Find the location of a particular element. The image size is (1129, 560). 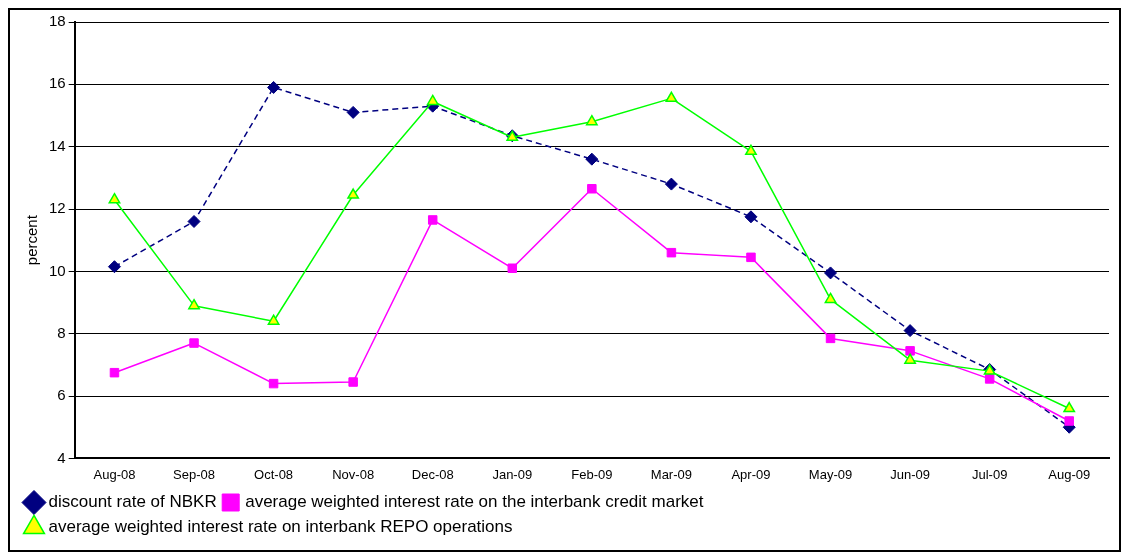

legend-label: average weighted interest rate on the interbank credit market is located at coordinates (474, 502).